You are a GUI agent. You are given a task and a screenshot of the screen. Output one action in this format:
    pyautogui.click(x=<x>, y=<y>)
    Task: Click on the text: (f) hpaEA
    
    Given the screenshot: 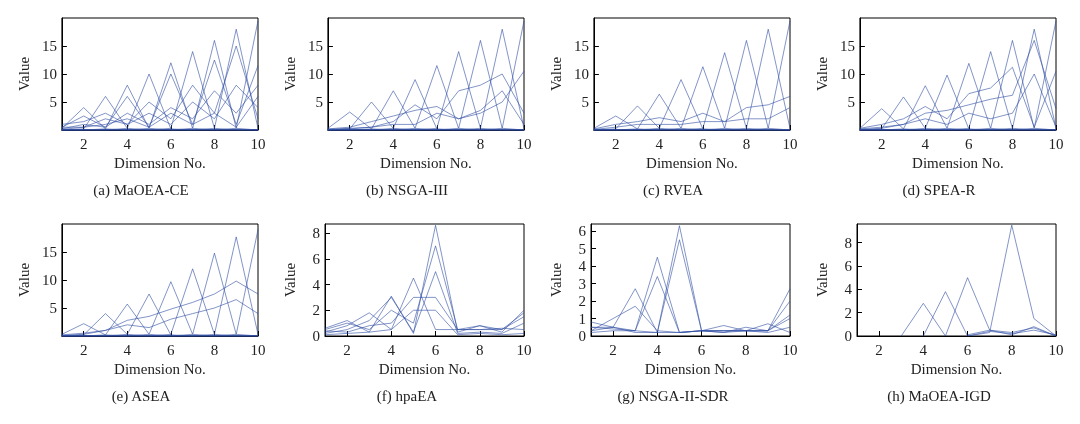 What is the action you would take?
    pyautogui.click(x=407, y=396)
    